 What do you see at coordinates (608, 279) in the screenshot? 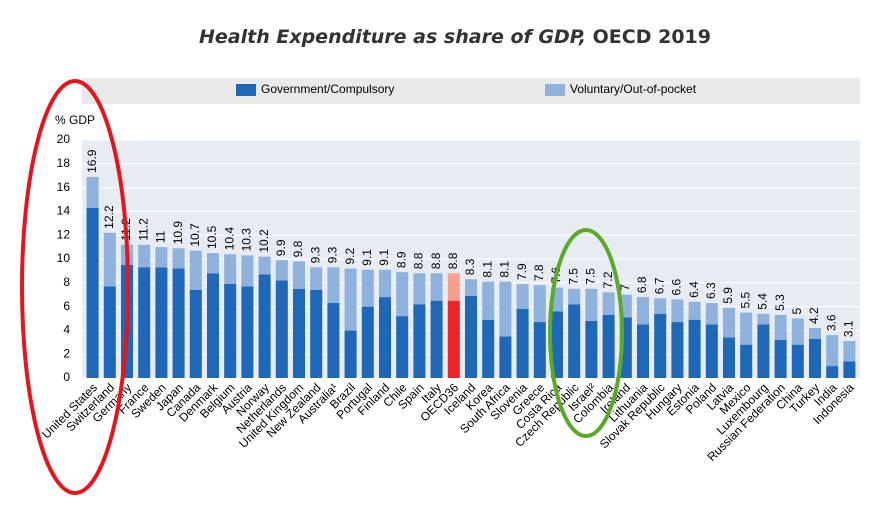
I see `value-label: 7.2` at bounding box center [608, 279].